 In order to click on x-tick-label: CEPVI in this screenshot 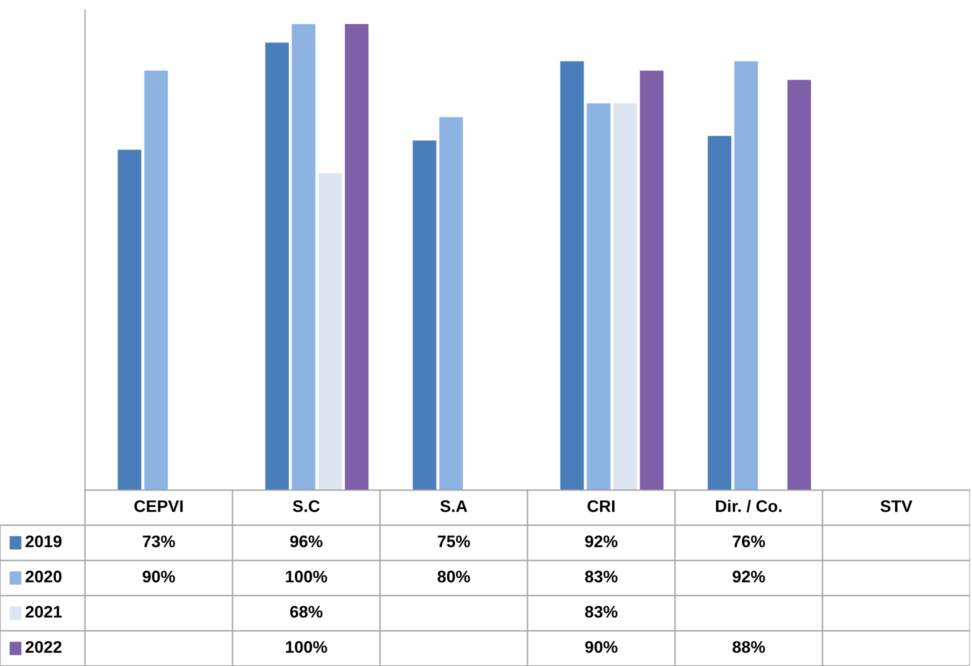, I will do `click(158, 506)`.